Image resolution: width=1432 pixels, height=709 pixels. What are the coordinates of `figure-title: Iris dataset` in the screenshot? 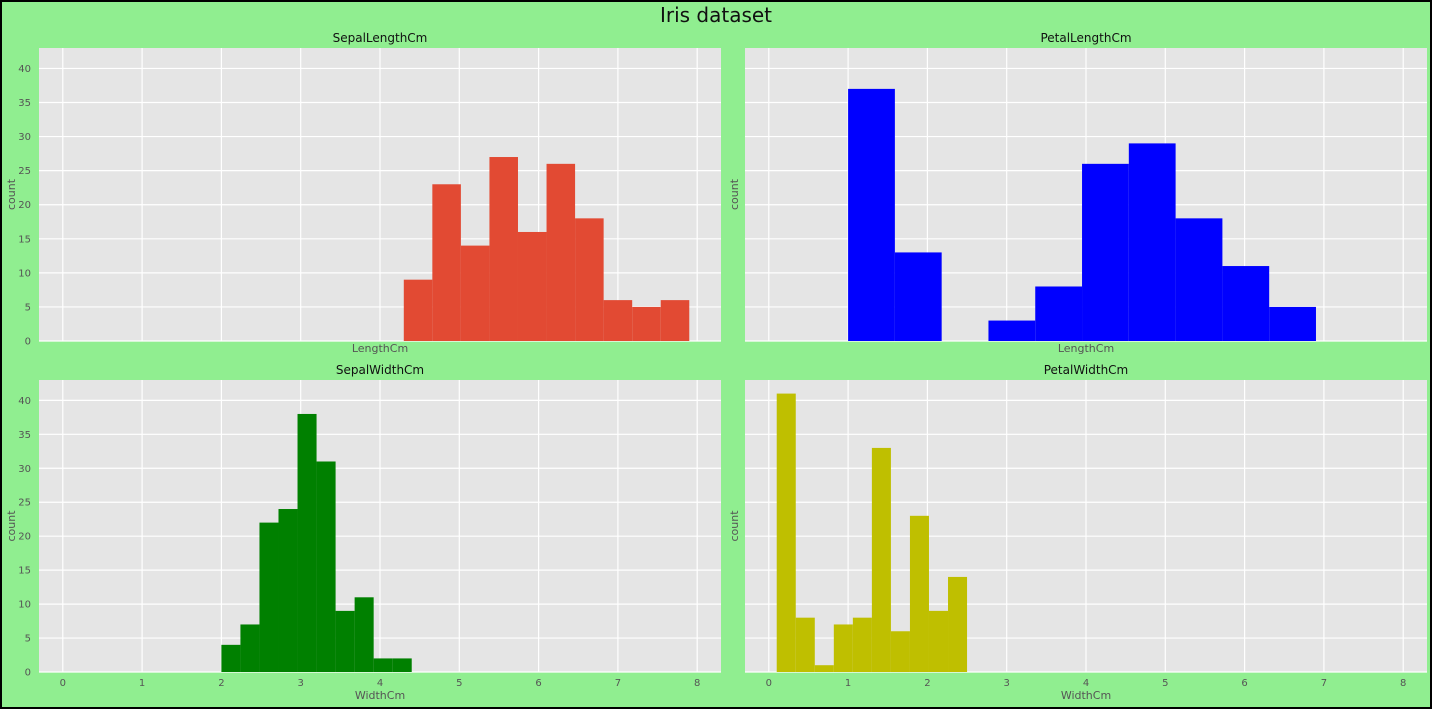 It's located at (716, 15).